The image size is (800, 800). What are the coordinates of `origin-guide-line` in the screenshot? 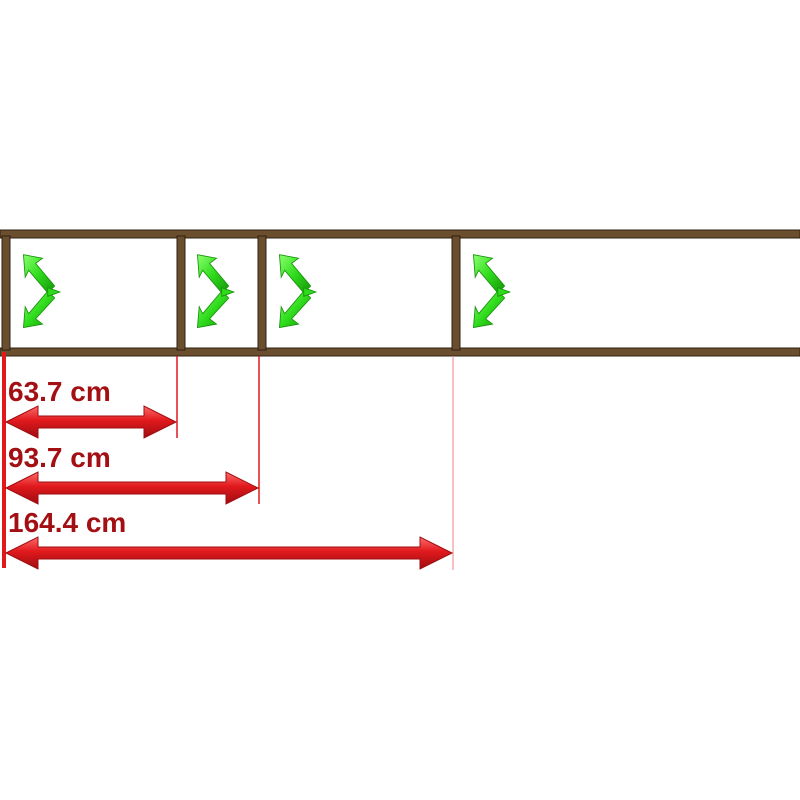 It's located at (4, 460).